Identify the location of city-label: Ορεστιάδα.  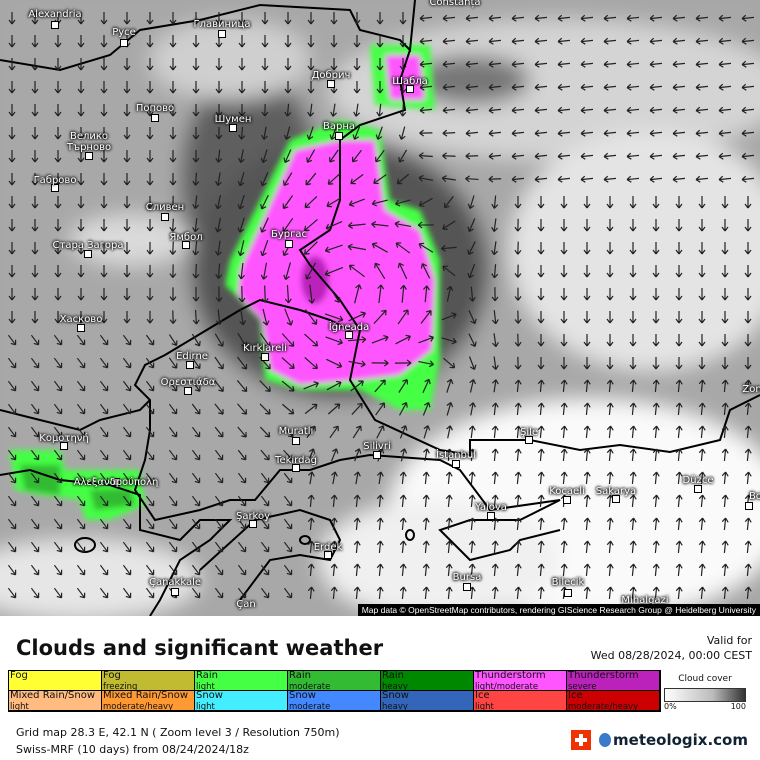
(188, 382).